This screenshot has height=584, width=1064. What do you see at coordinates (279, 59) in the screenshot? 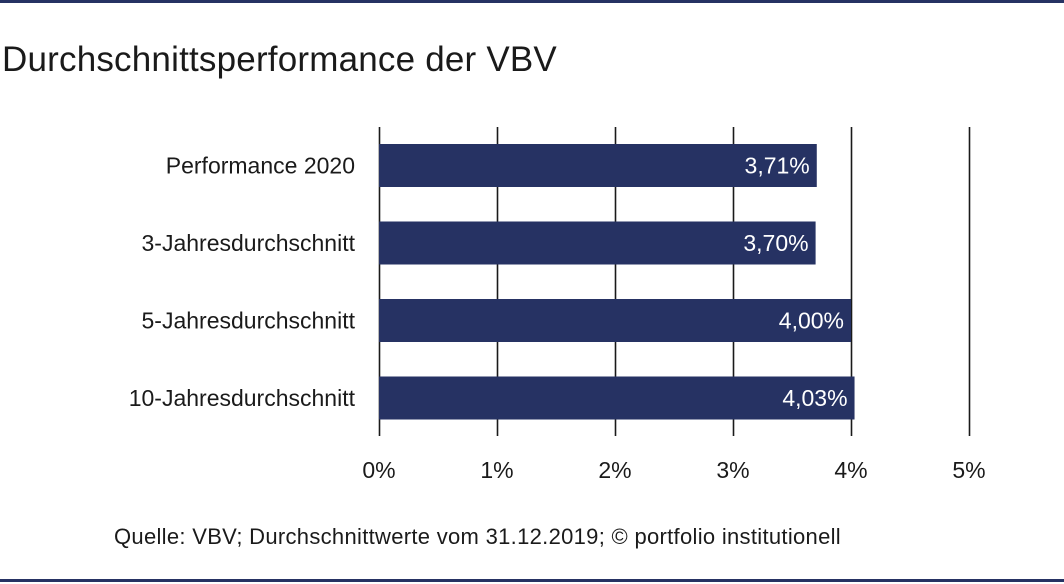
I see `chart-title: Durchschnittsperformance der VBV` at bounding box center [279, 59].